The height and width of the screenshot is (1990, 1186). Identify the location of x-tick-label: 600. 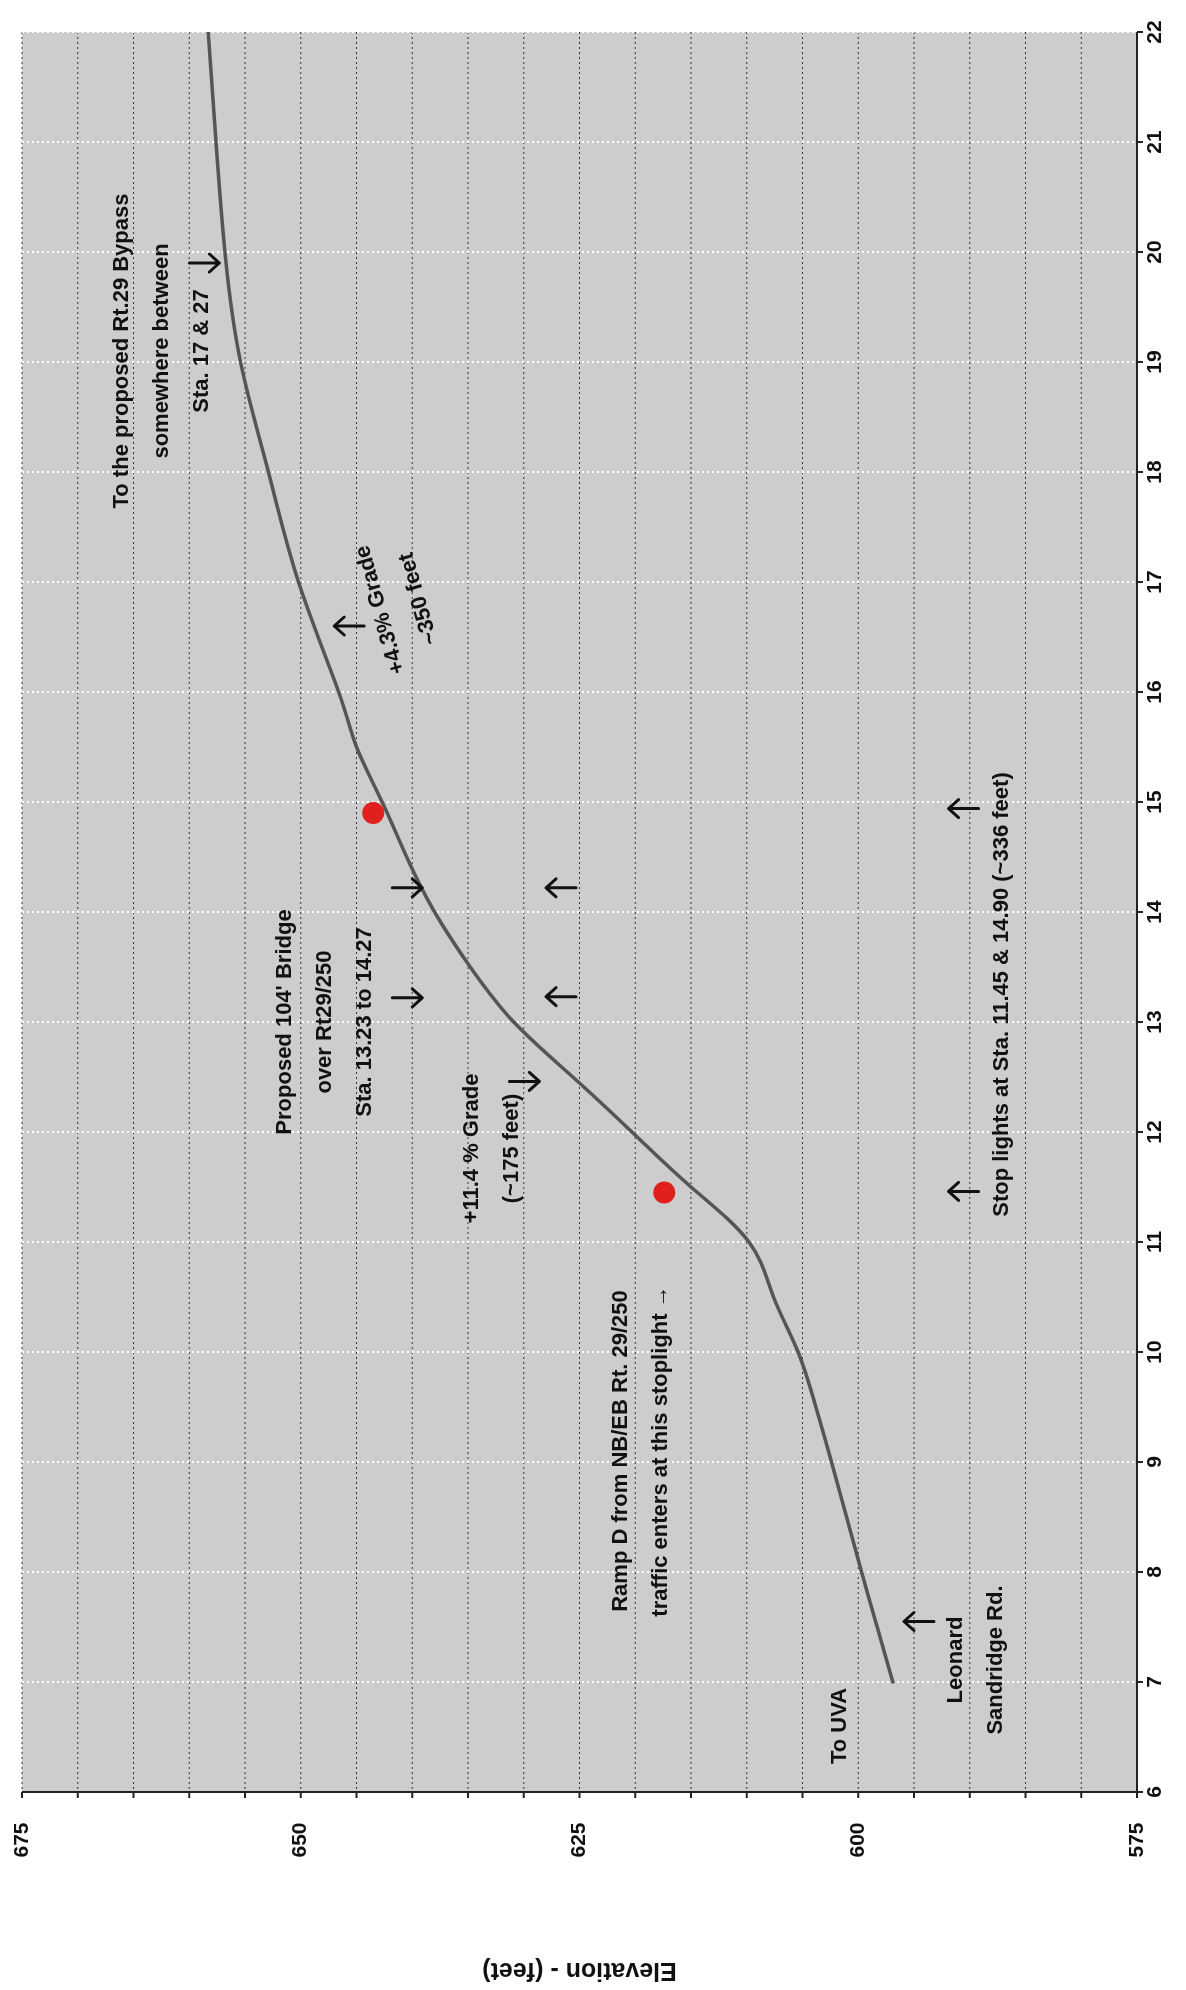
(856, 1840).